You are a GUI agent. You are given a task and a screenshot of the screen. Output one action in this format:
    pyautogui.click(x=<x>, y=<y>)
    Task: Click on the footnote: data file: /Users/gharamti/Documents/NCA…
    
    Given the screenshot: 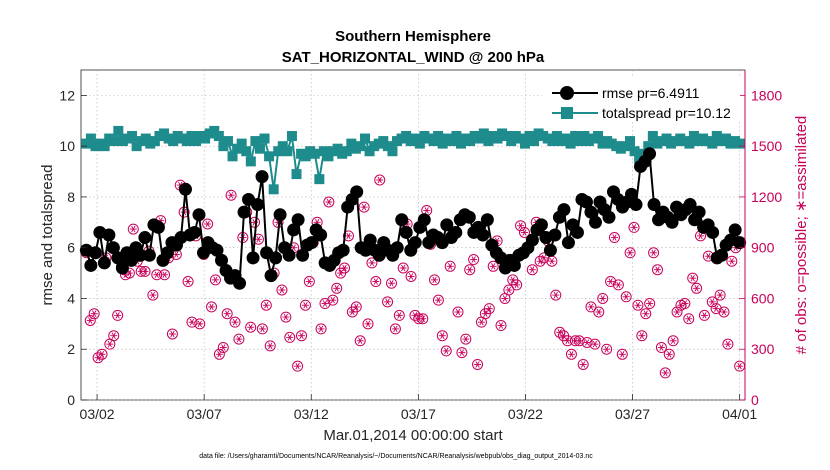 What is the action you would take?
    pyautogui.click(x=396, y=456)
    